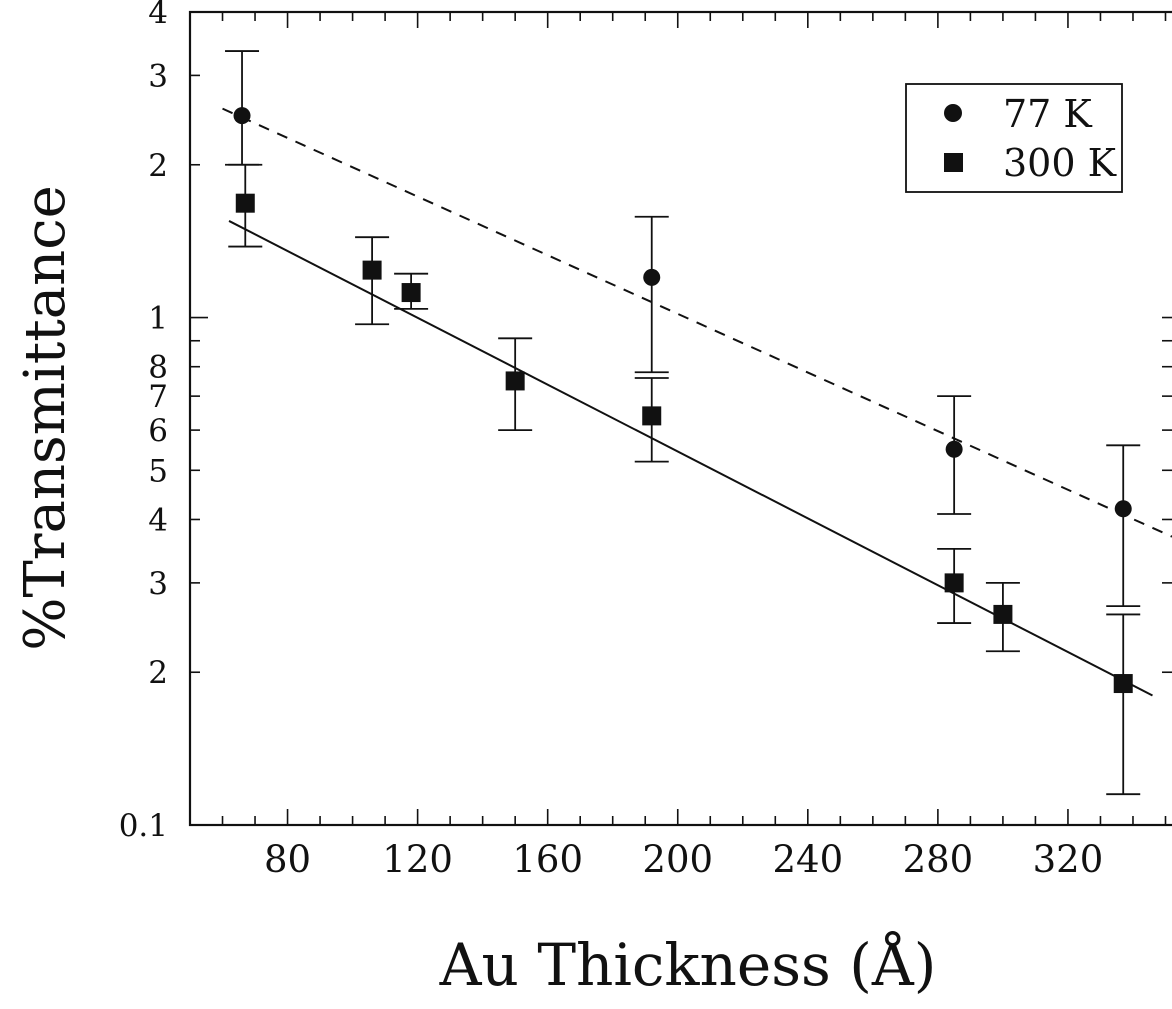 This screenshot has width=1172, height=1009. I want to click on x-tick-label: 240, so click(808, 859).